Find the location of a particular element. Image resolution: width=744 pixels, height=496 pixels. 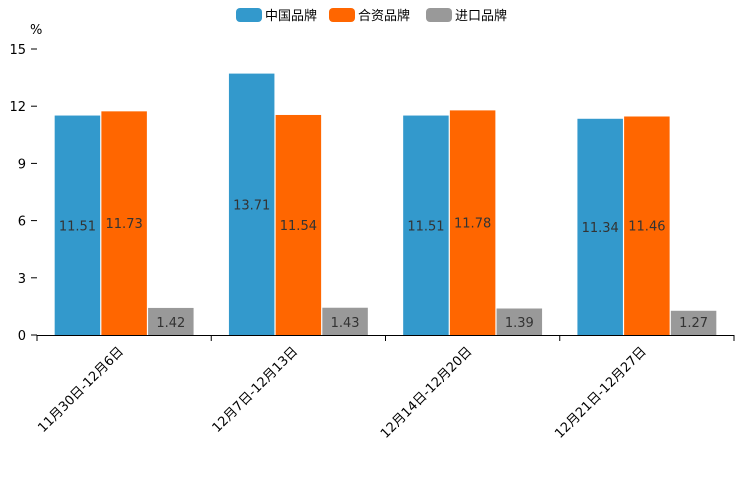

y-tick-label: 6 is located at coordinates (22, 222).